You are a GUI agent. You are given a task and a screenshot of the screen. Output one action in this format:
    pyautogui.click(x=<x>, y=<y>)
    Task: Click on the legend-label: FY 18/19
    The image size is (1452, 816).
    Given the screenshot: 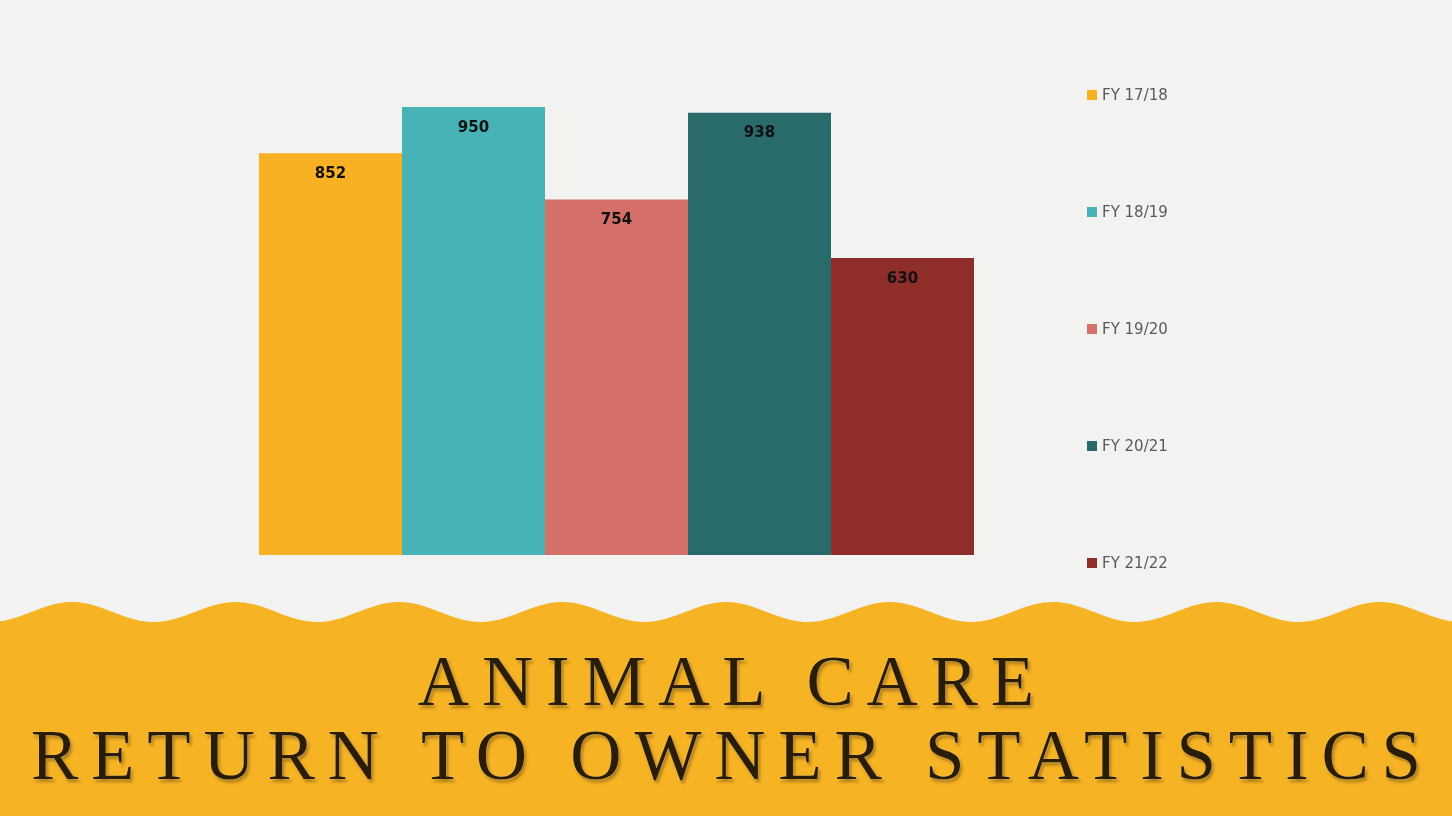 What is the action you would take?
    pyautogui.click(x=1135, y=212)
    